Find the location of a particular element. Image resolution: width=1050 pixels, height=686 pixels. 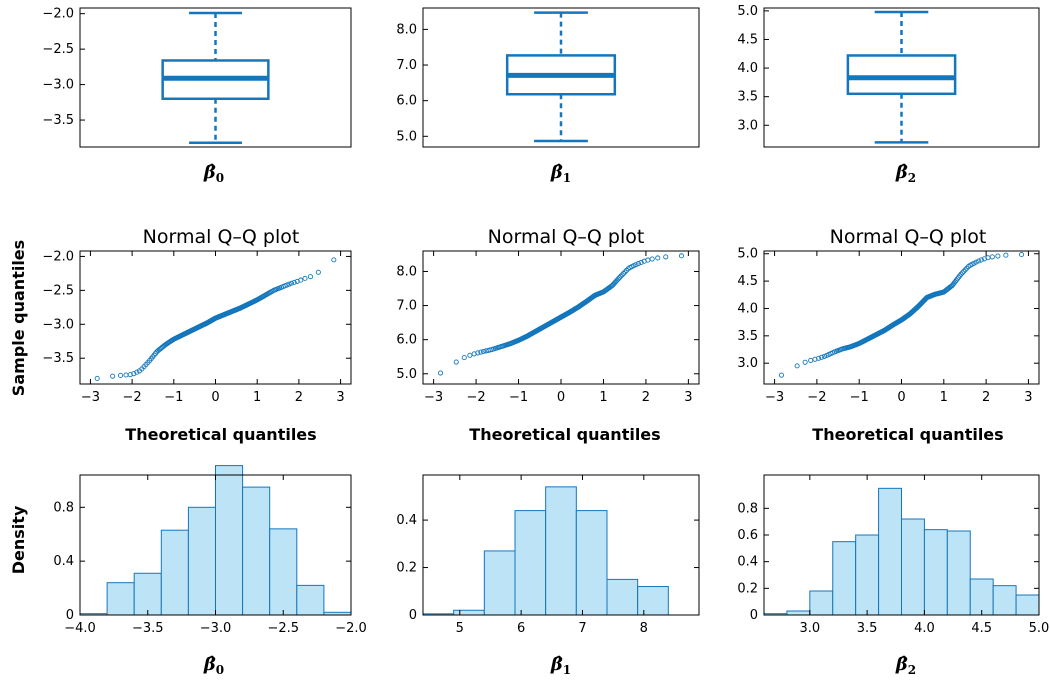

hist-beta1-ytick-label: 0.4 is located at coordinates (406, 520).